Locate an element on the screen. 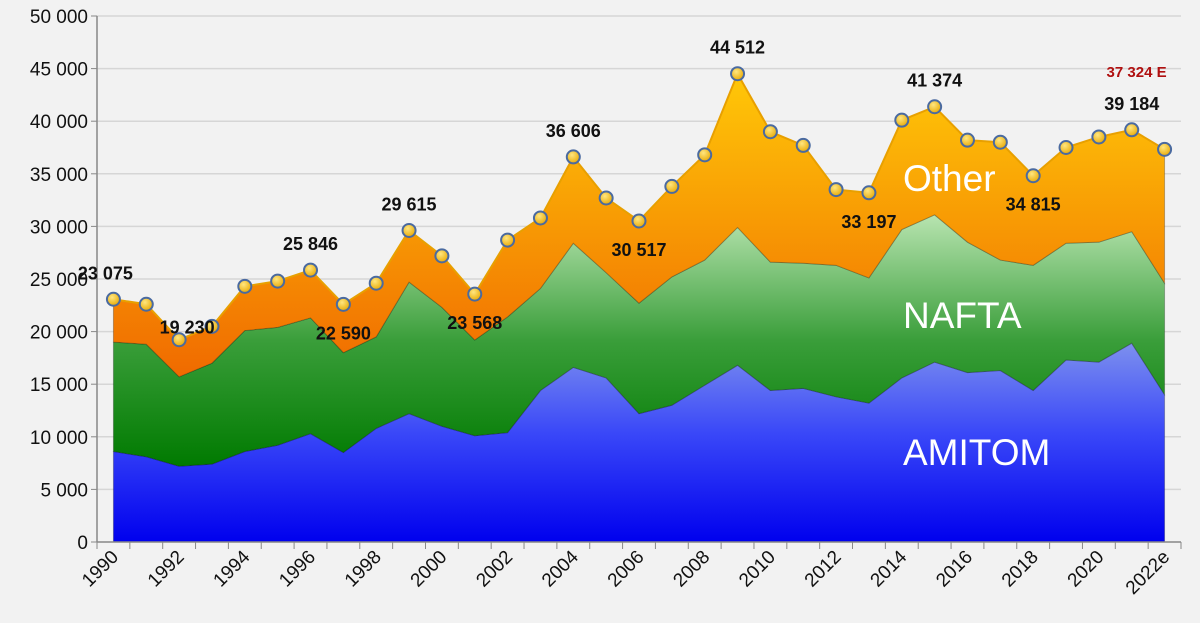 This screenshot has width=1200, height=623. y-tick-label: 10 000 is located at coordinates (59, 438).